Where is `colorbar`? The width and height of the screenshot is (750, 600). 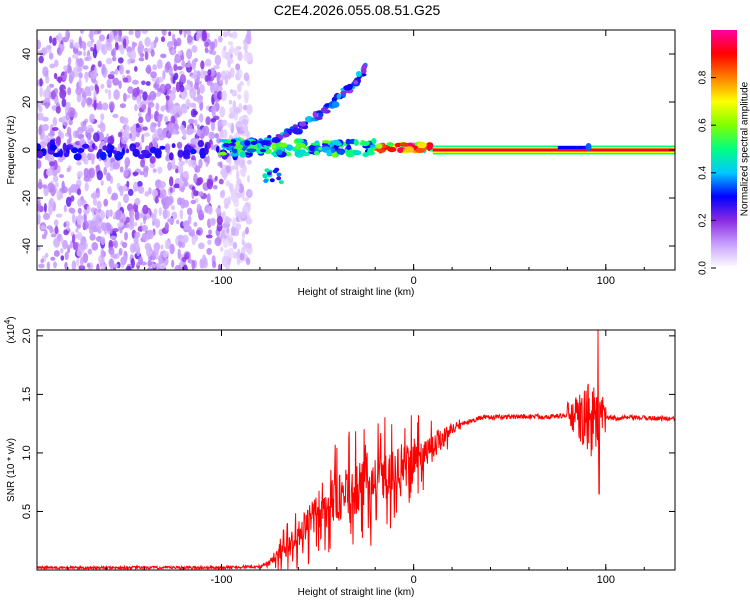
colorbar is located at coordinates (724, 149).